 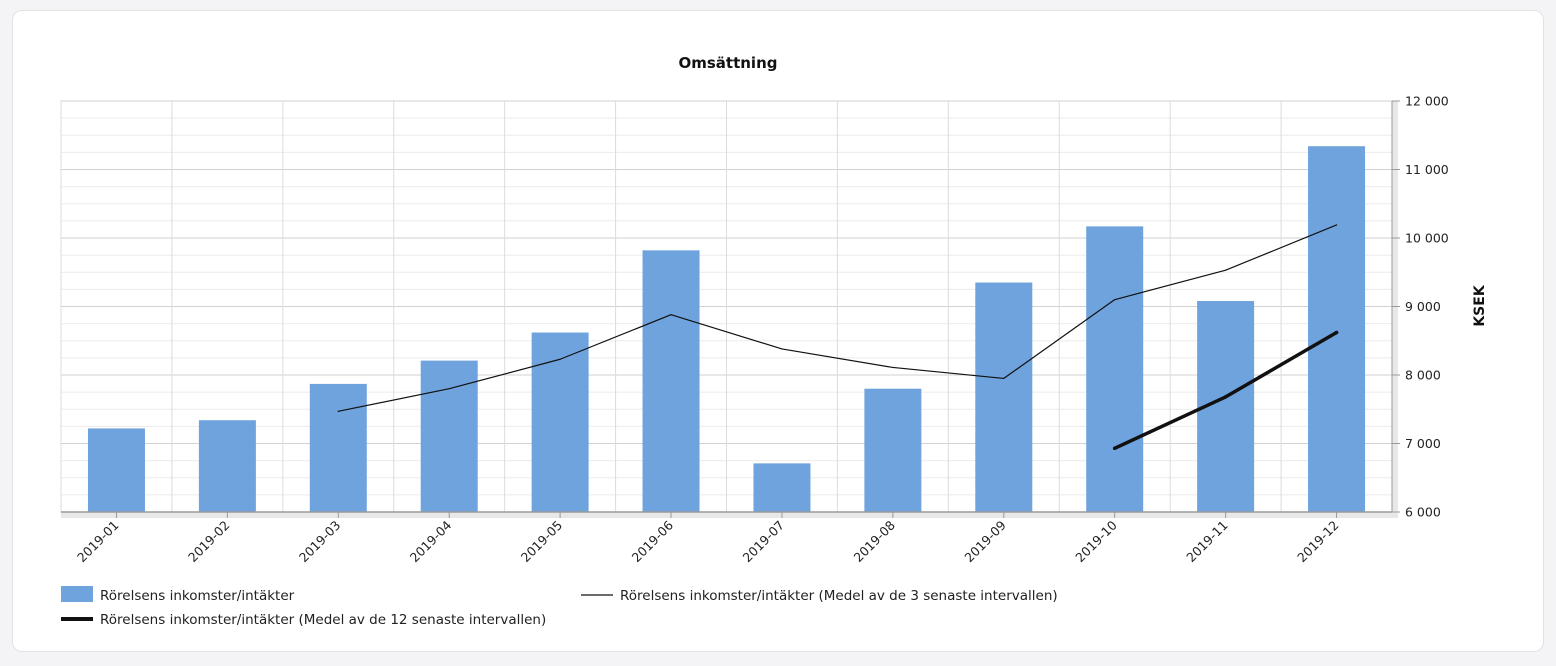 What do you see at coordinates (653, 541) in the screenshot?
I see `x-tick-label: 2019-06` at bounding box center [653, 541].